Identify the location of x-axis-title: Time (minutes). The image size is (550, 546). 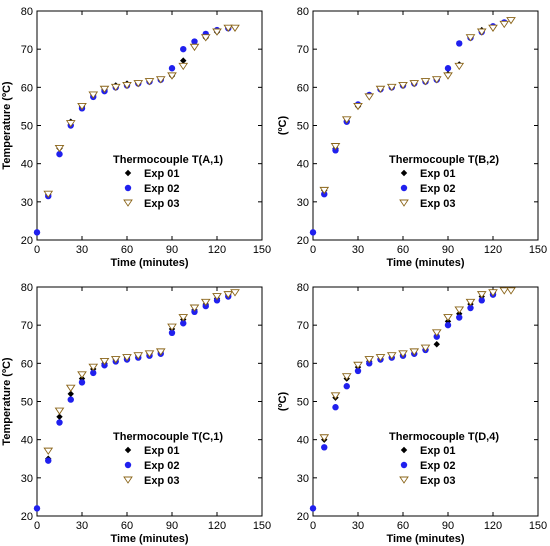
(425, 539).